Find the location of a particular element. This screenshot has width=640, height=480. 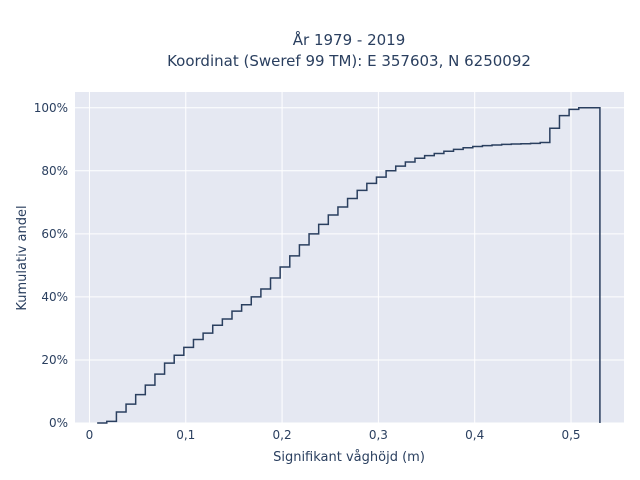

y-tick-label: 100% is located at coordinates (51, 108).